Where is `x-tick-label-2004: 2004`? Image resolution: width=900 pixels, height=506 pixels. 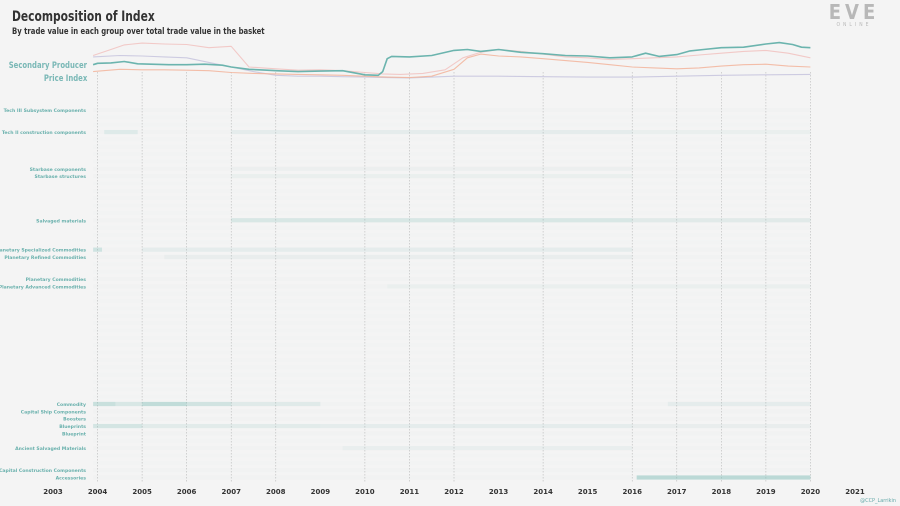 x-tick-label-2004: 2004 is located at coordinates (98, 492).